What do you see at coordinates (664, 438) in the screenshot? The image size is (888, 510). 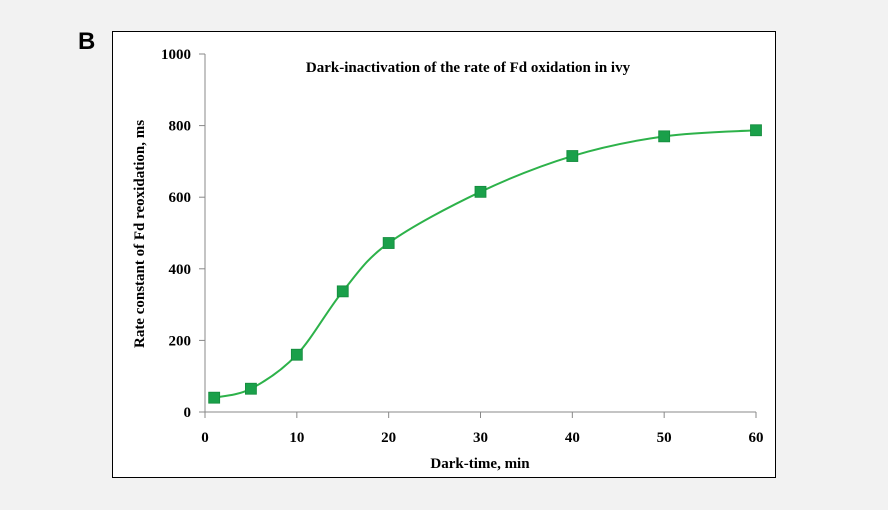 I see `x-tick-label: 50` at bounding box center [664, 438].